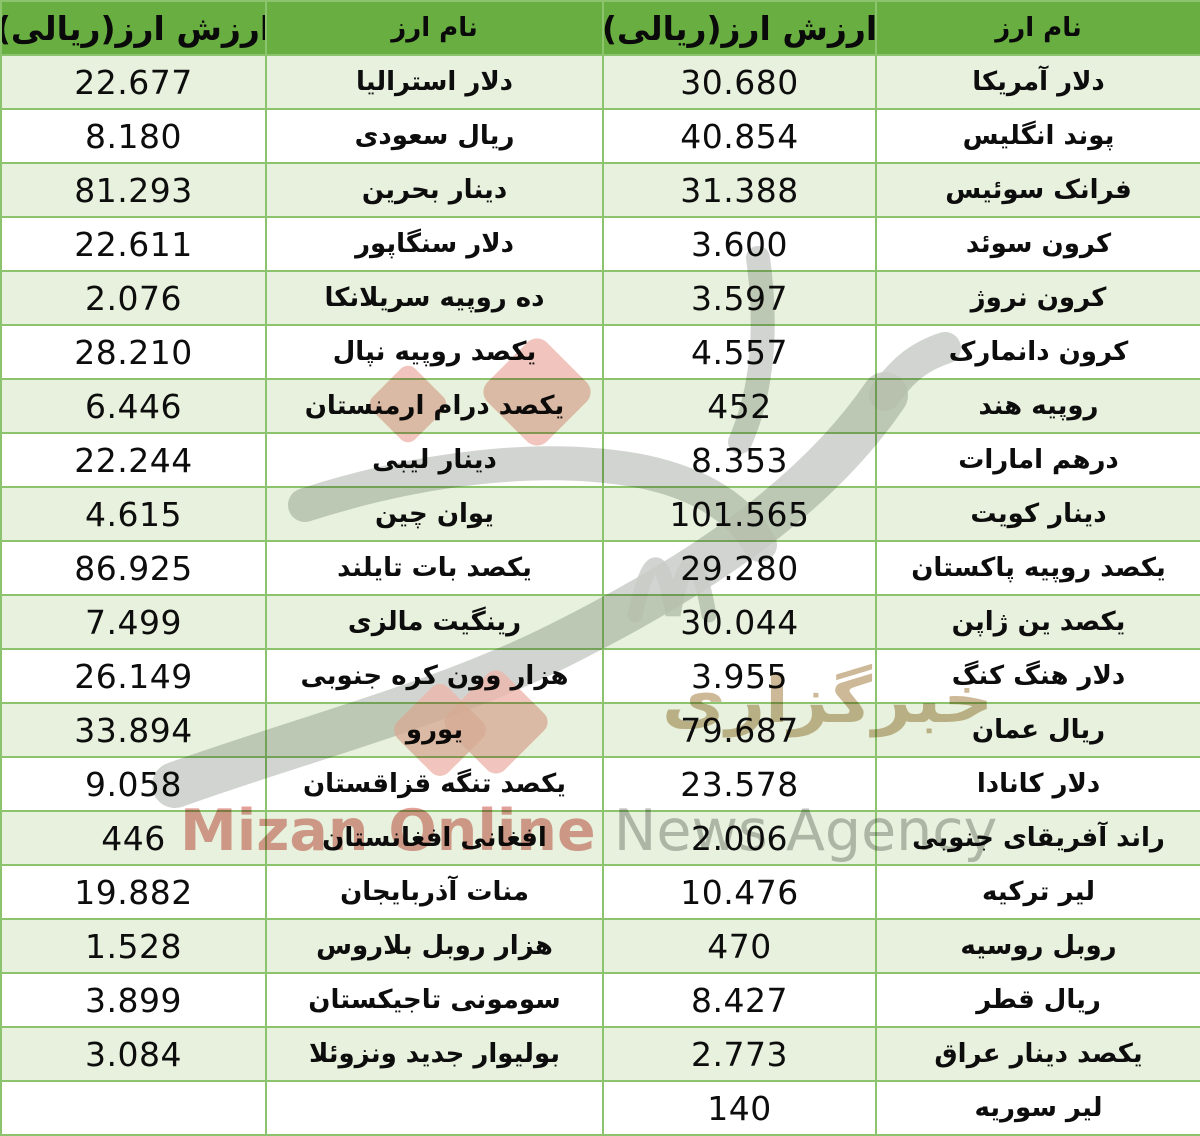 This screenshot has width=1200, height=1136. I want to click on currency-name-cell: روپیه هند, so click(1038, 406).